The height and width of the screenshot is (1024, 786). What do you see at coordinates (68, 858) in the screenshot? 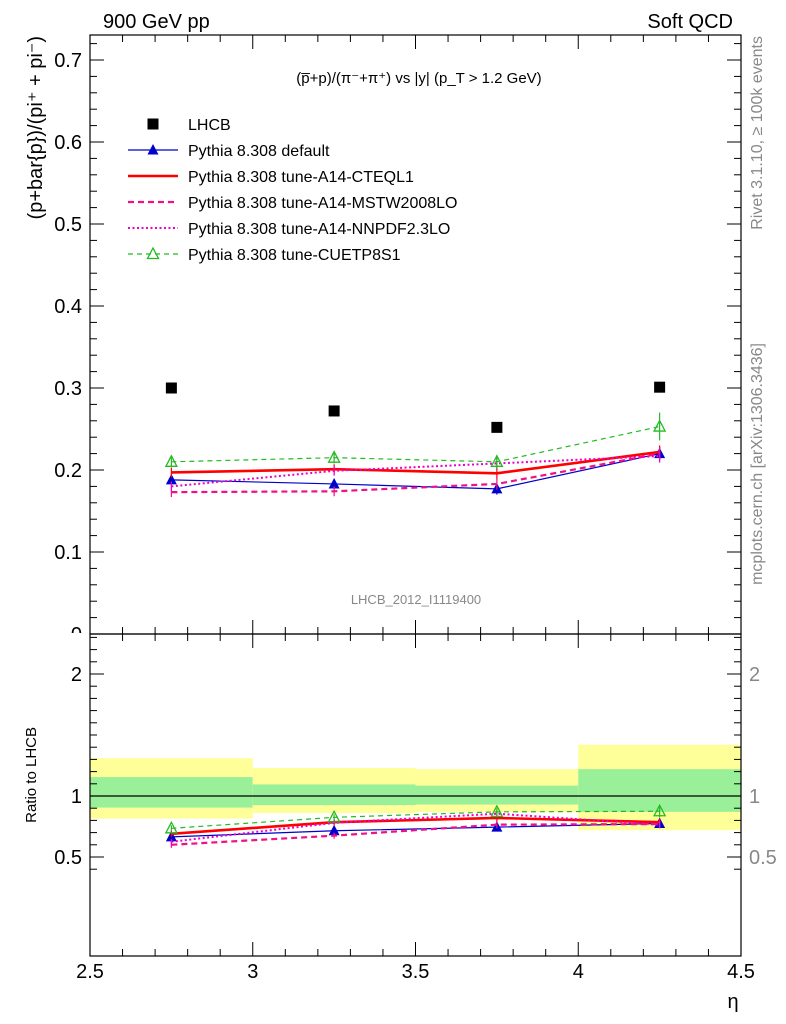
I see `ratio-y-tick-label-left: 0.5` at bounding box center [68, 858].